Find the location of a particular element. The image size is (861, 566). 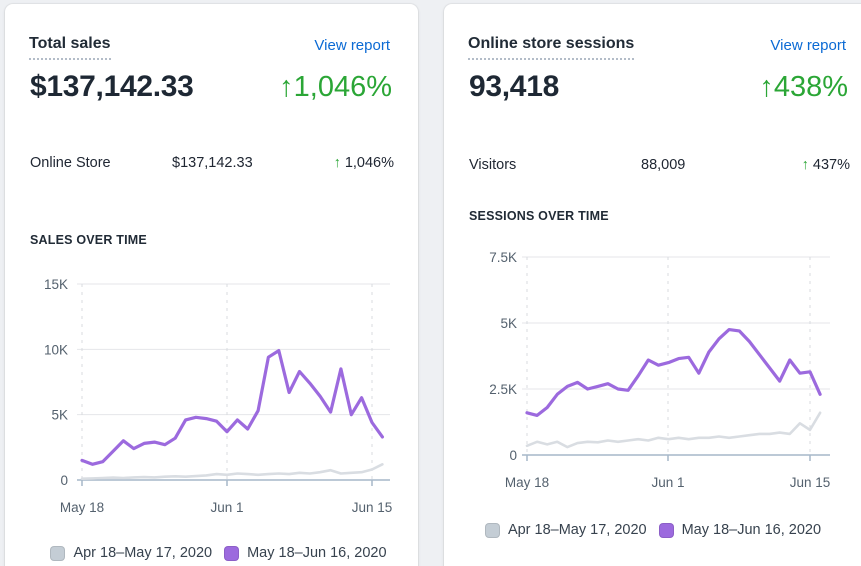

svg-text: 15K is located at coordinates (56, 284).